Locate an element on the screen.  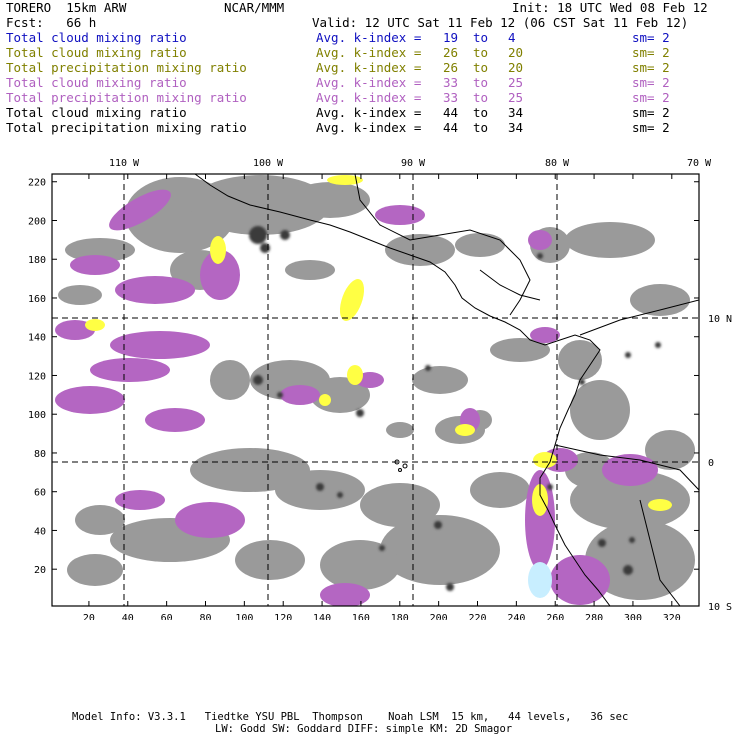
cloud-cyan-area is located at coordinates (540, 580).